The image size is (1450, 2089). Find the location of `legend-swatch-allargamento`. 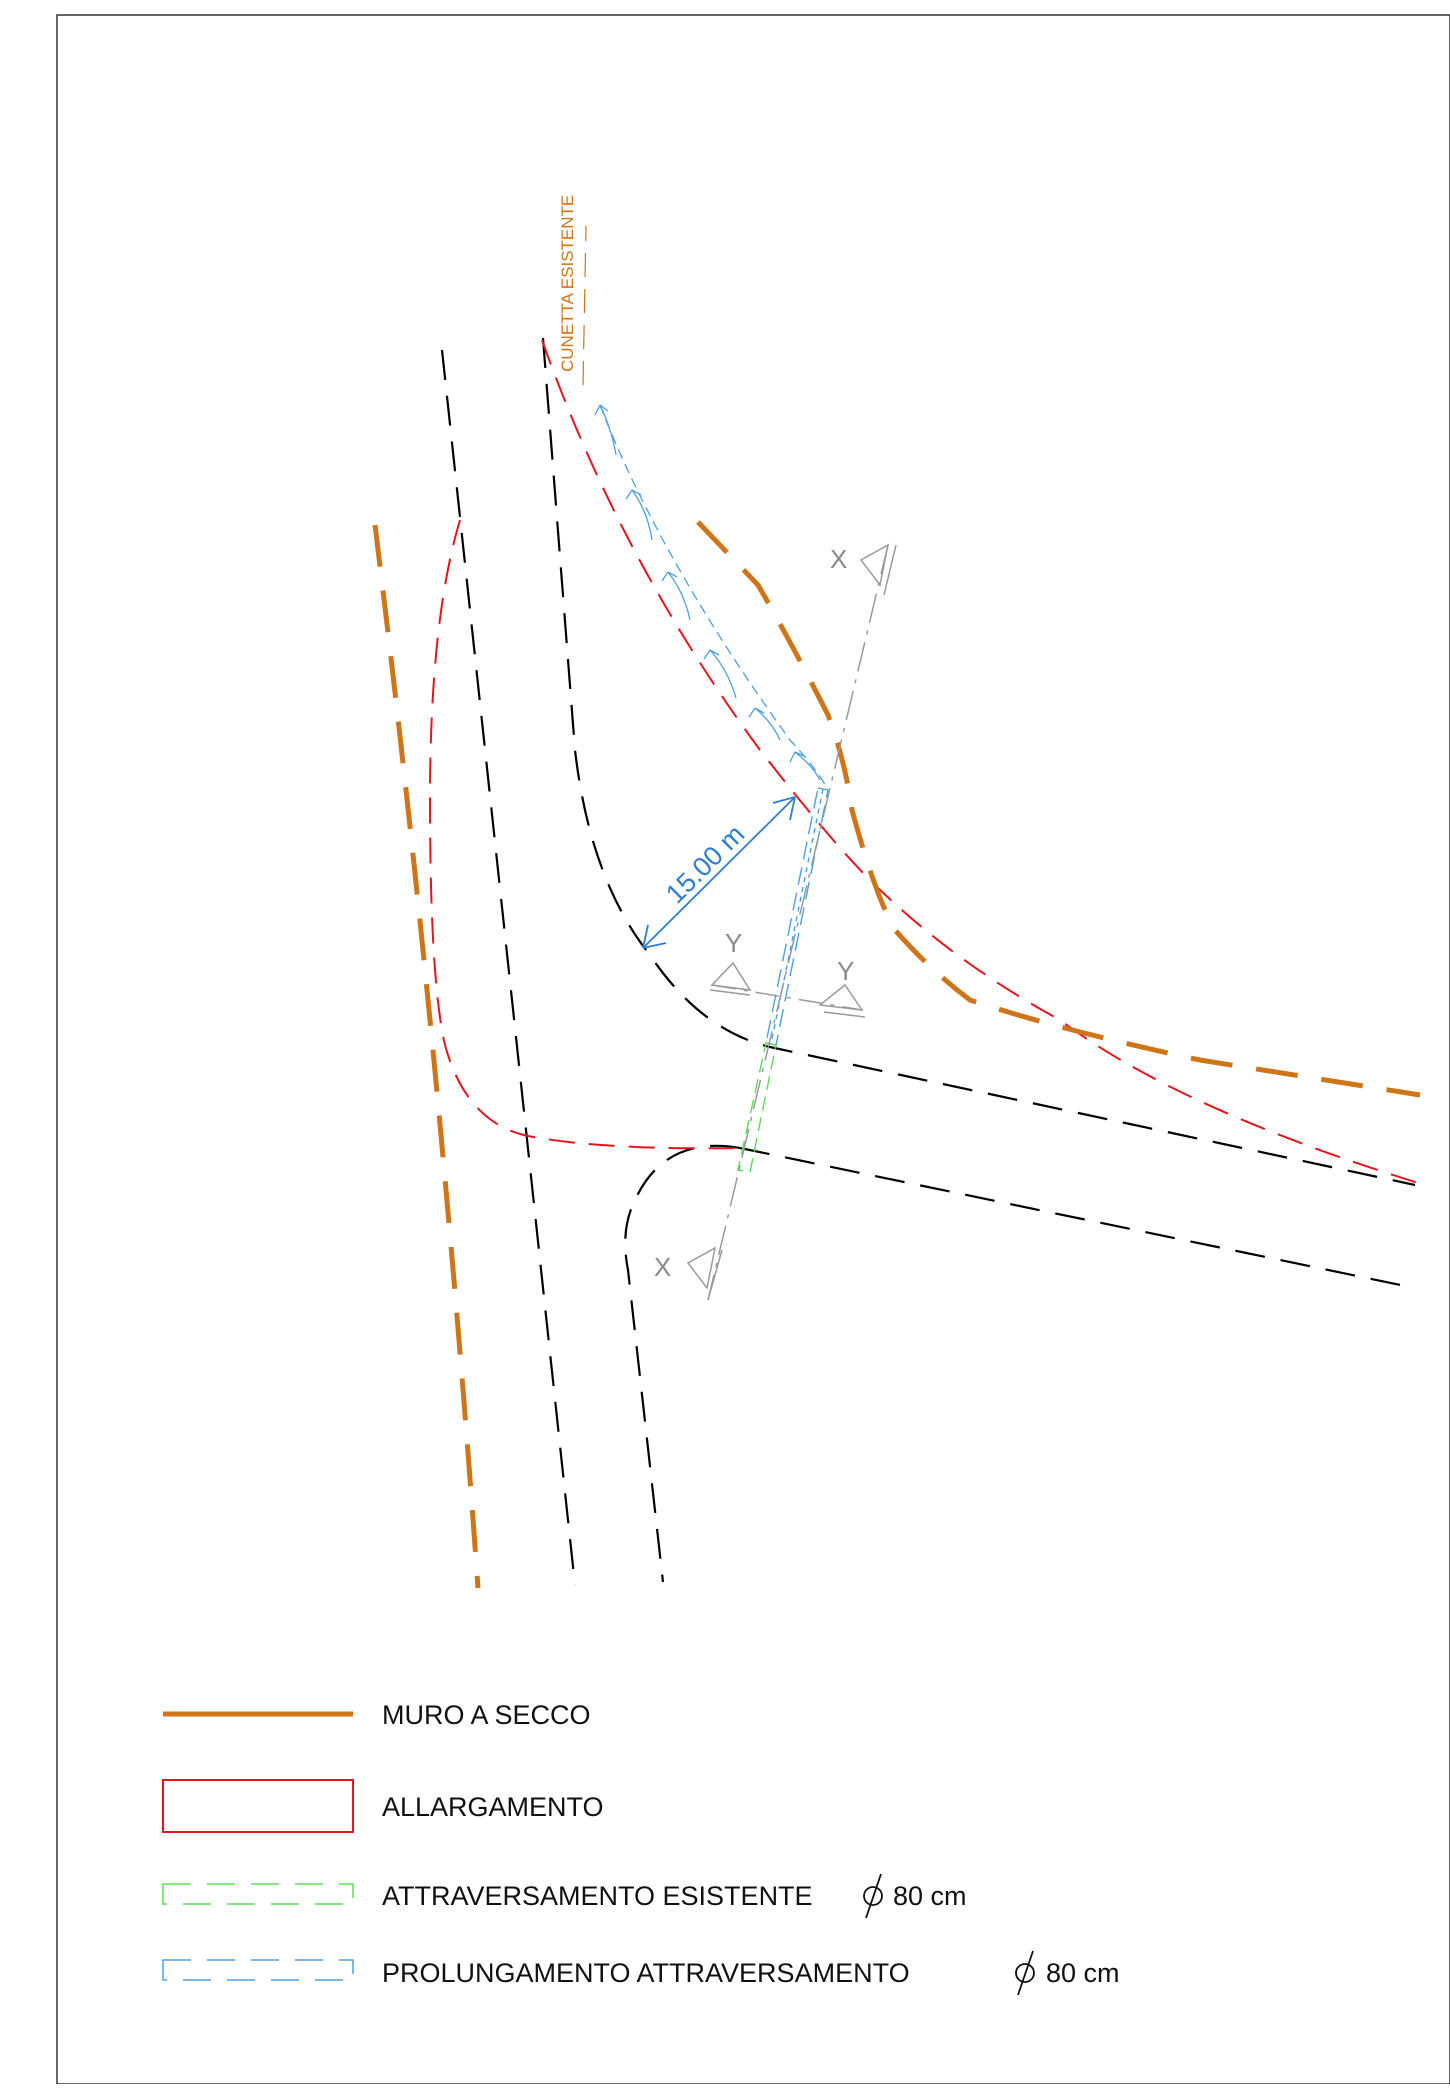

legend-swatch-allargamento is located at coordinates (258, 1806).